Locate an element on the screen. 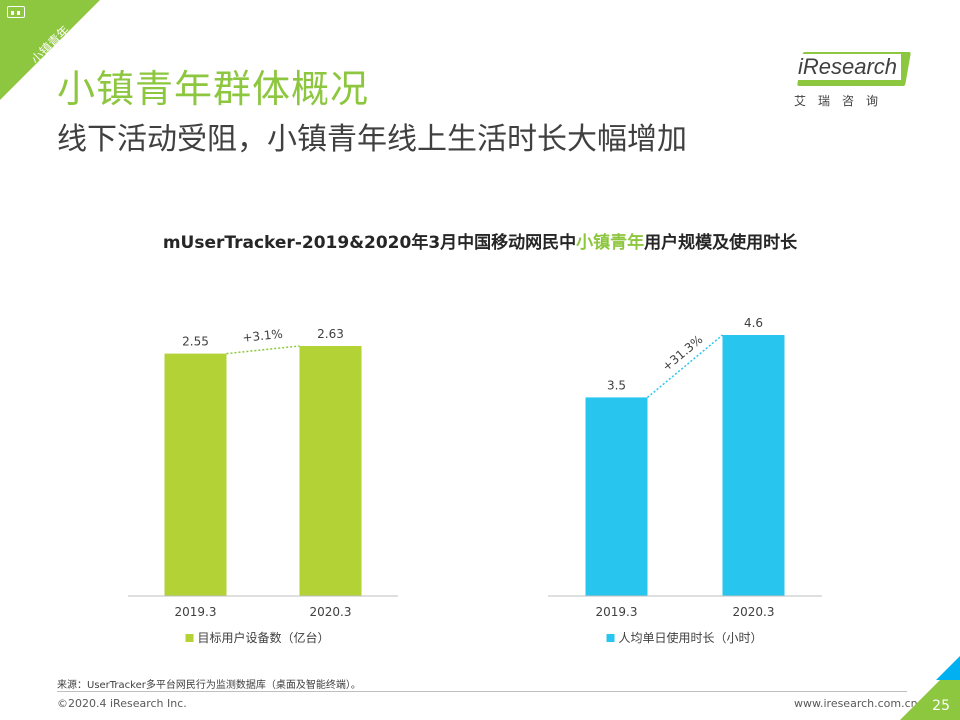 Image resolution: width=960 pixels, height=720 pixels. corner-ribbon is located at coordinates (50, 50).